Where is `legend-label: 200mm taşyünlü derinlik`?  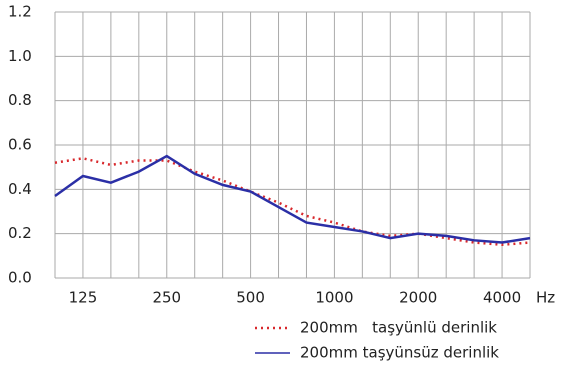
legend-label: 200mm taşyünlü derinlik is located at coordinates (398, 328).